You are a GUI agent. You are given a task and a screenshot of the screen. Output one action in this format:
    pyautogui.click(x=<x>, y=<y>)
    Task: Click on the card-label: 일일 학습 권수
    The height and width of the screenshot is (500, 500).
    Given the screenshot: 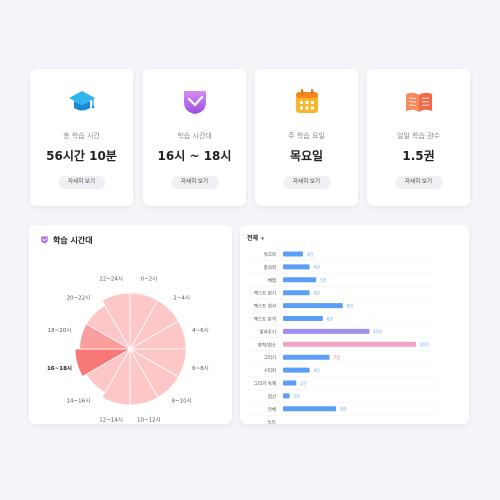 What is the action you would take?
    pyautogui.click(x=418, y=136)
    